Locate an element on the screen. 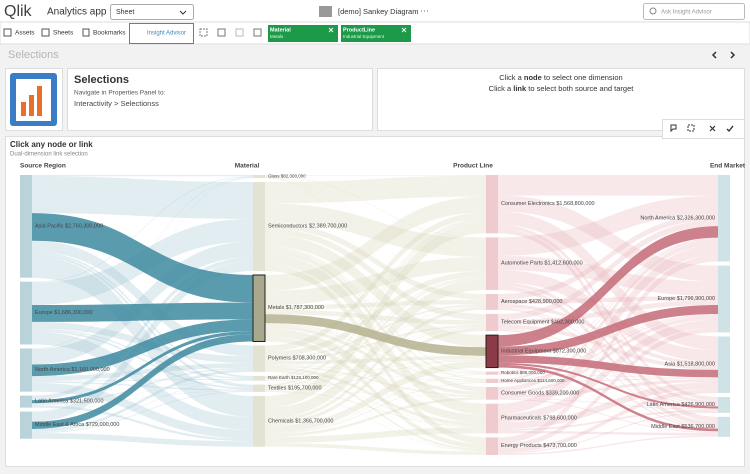 The image size is (750, 474). sheets-button: Sheets is located at coordinates (63, 33).